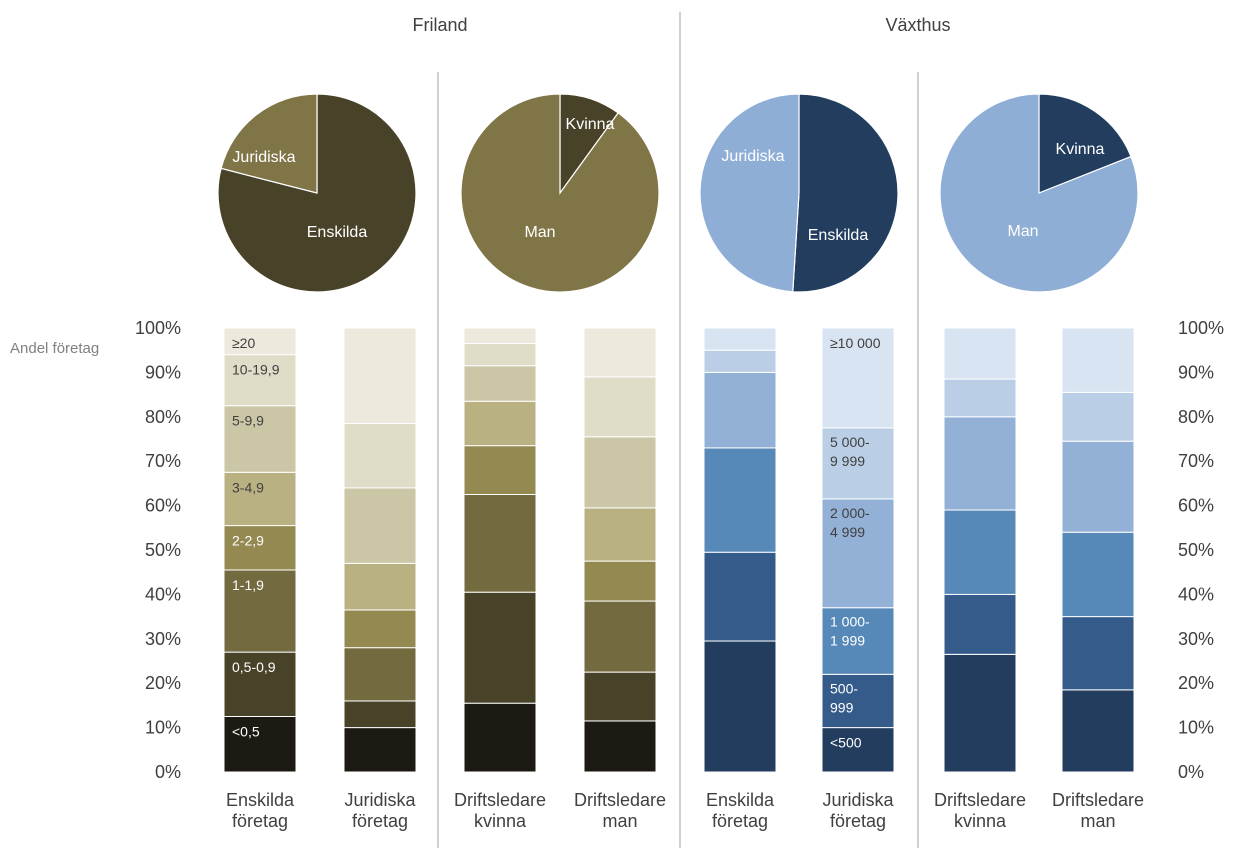  Describe the element at coordinates (248, 421) in the screenshot. I see `segment-label: 5-9,9` at that location.